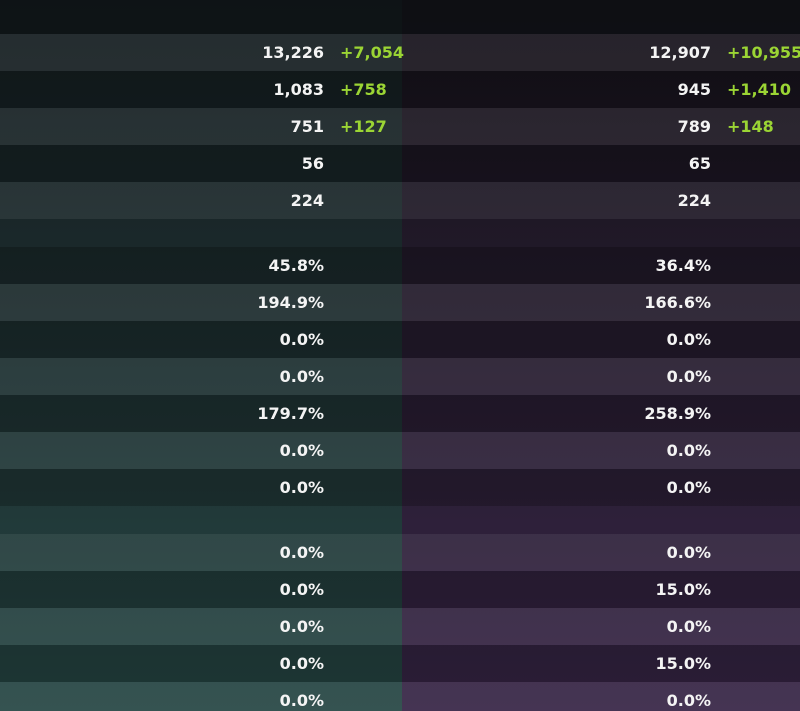 The height and width of the screenshot is (711, 800). Describe the element at coordinates (363, 89) in the screenshot. I see `left-bonus: +758` at that location.